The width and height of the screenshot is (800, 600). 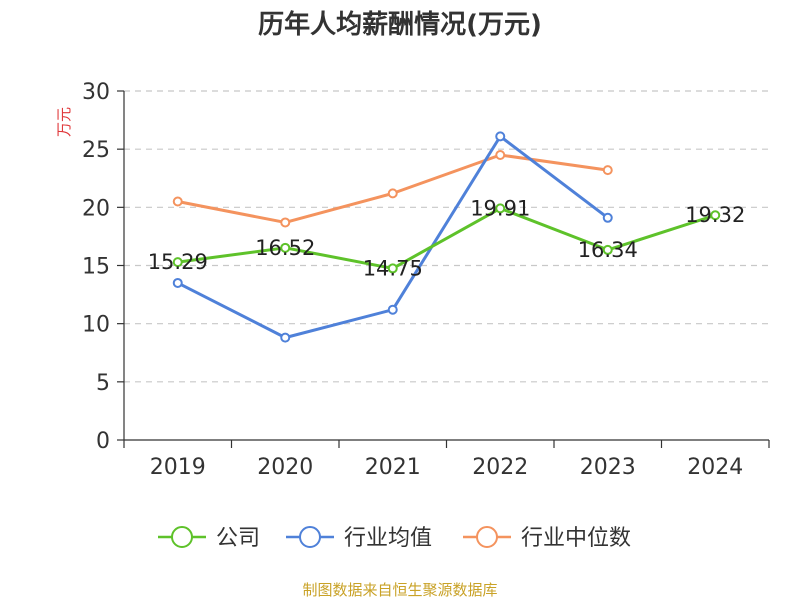 What do you see at coordinates (96, 92) in the screenshot?
I see `y-tick-label: 30` at bounding box center [96, 92].